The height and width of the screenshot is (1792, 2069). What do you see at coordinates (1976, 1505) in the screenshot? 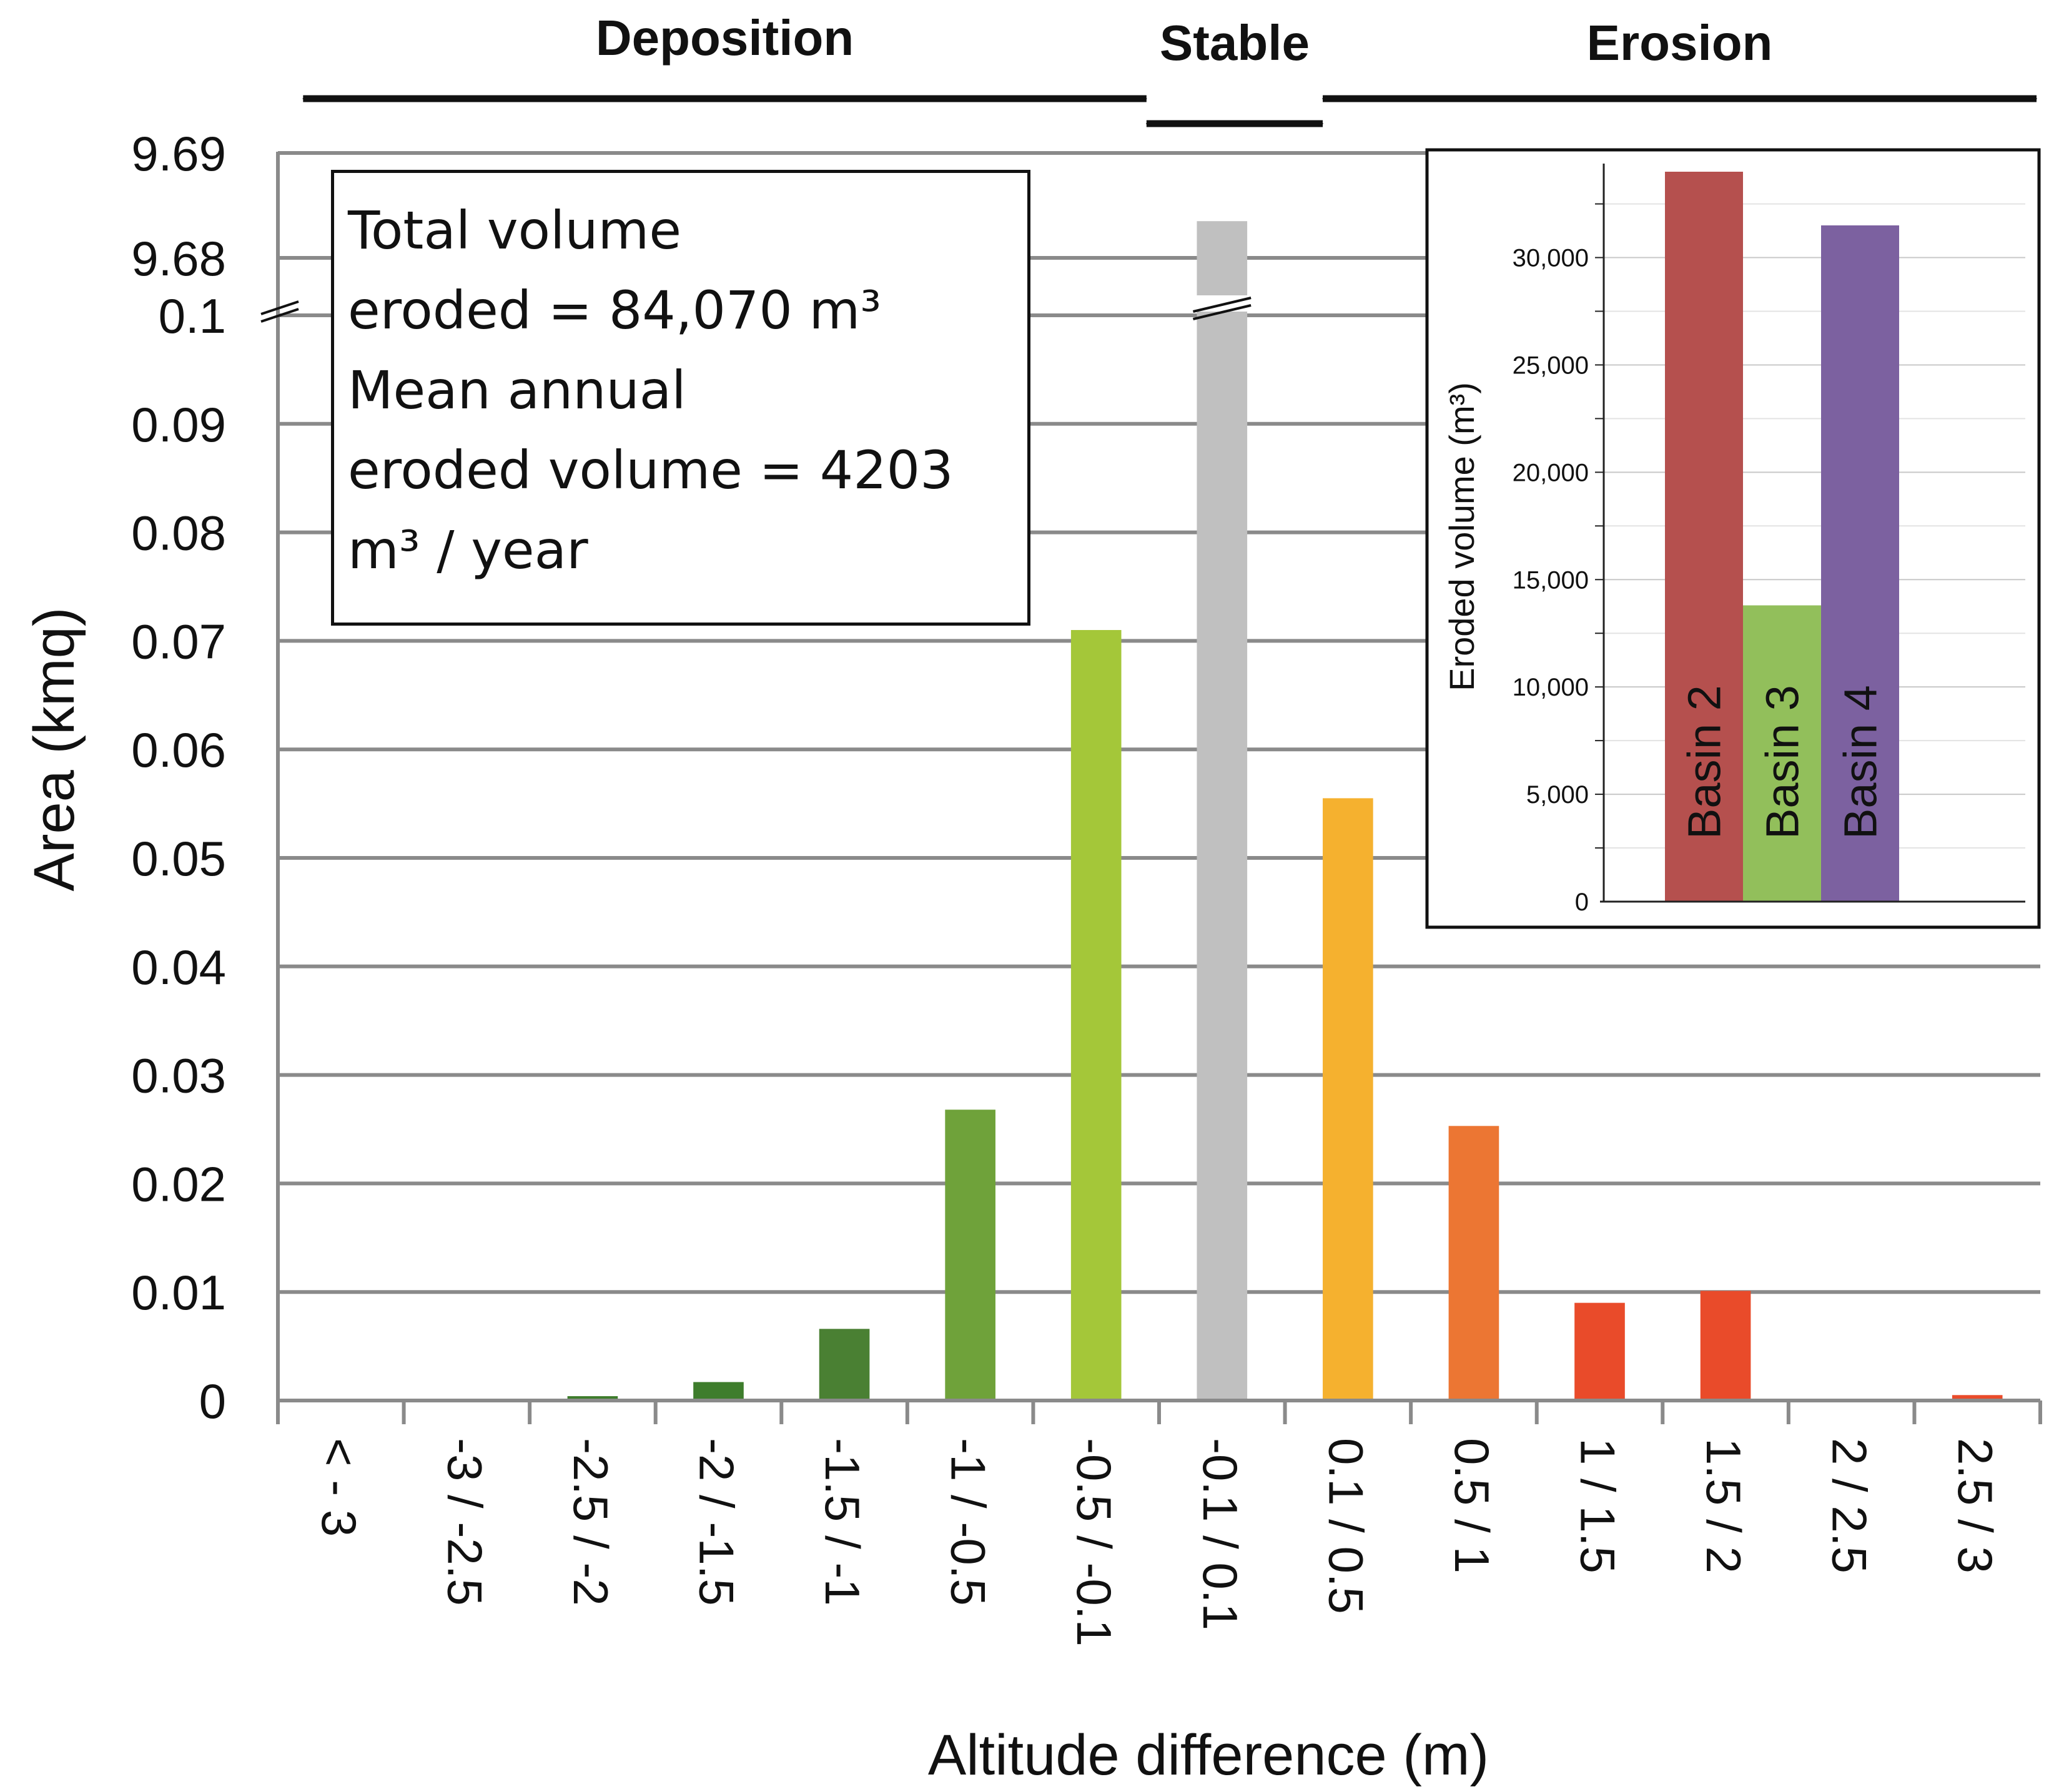
I see `x-tick-label: 2.5 / 3` at bounding box center [1976, 1505].